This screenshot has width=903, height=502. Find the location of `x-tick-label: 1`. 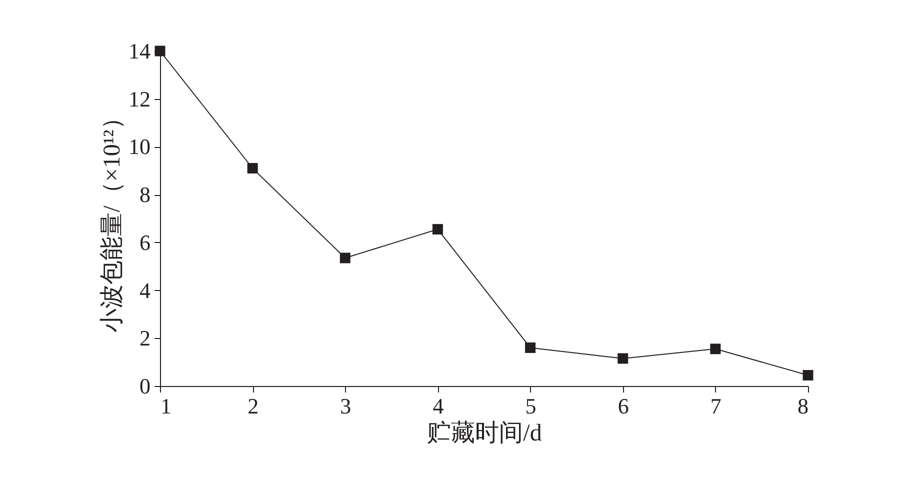

x-tick-label: 1 is located at coordinates (166, 406).